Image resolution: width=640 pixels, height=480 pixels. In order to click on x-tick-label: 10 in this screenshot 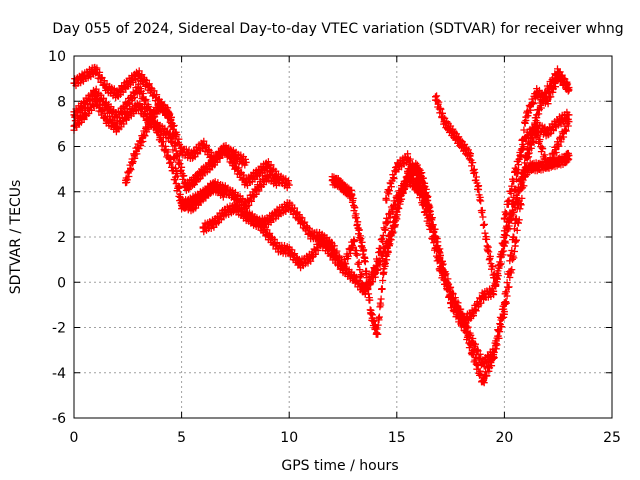, I will do `click(289, 438)`.